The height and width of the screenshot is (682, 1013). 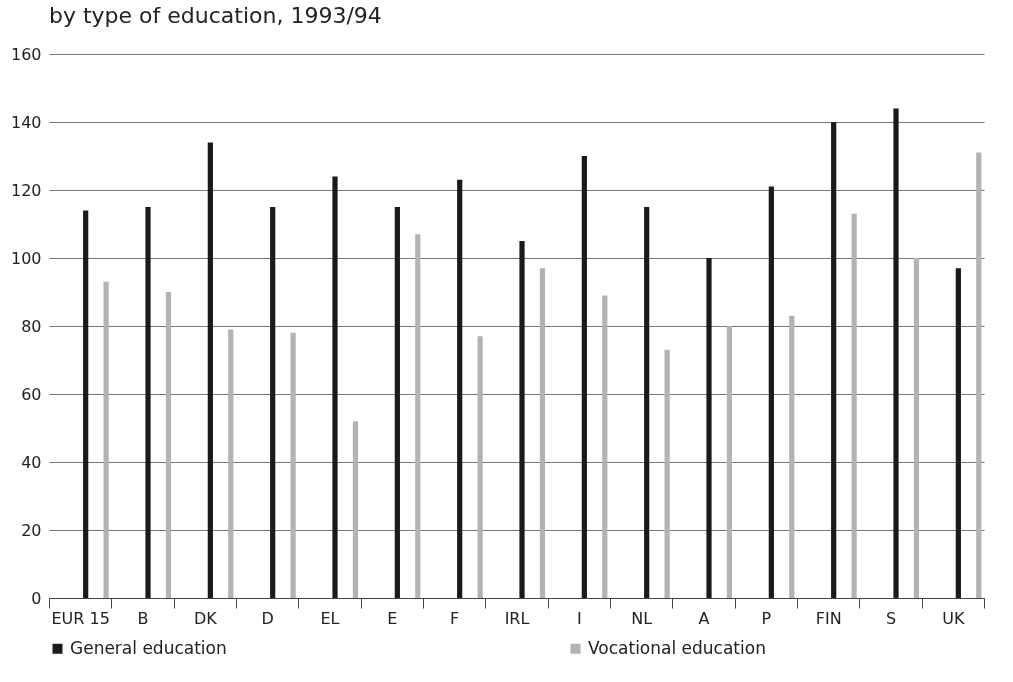 I want to click on y-tick-label: 100, so click(x=26, y=258).